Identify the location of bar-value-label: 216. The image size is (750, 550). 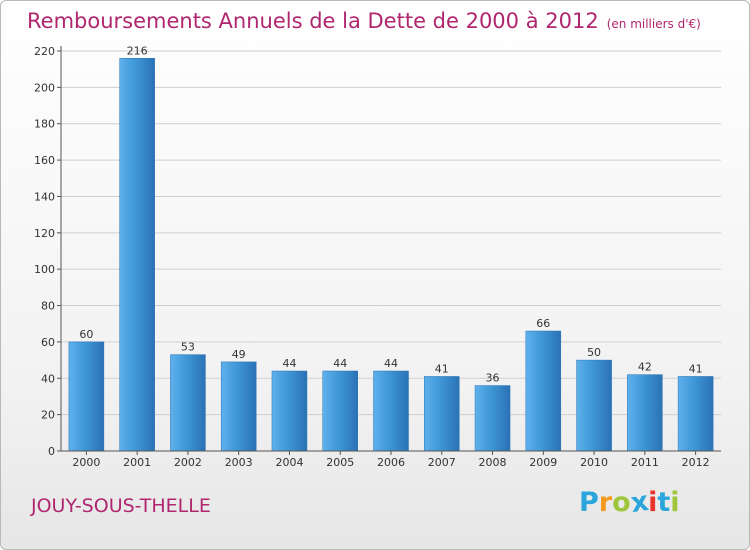
(137, 50).